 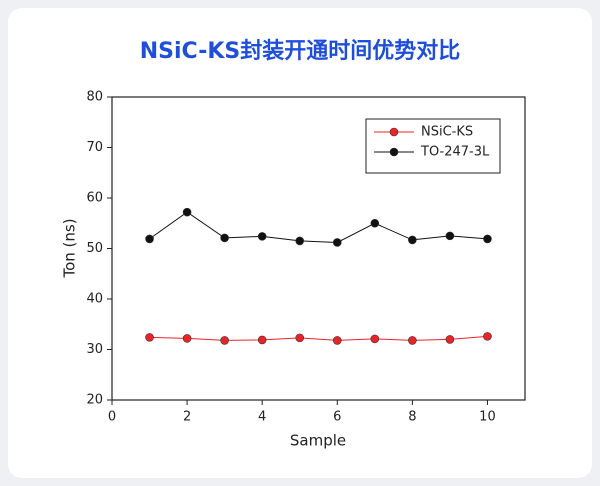 What do you see at coordinates (447, 132) in the screenshot?
I see `legend-label: NSiC-KS` at bounding box center [447, 132].